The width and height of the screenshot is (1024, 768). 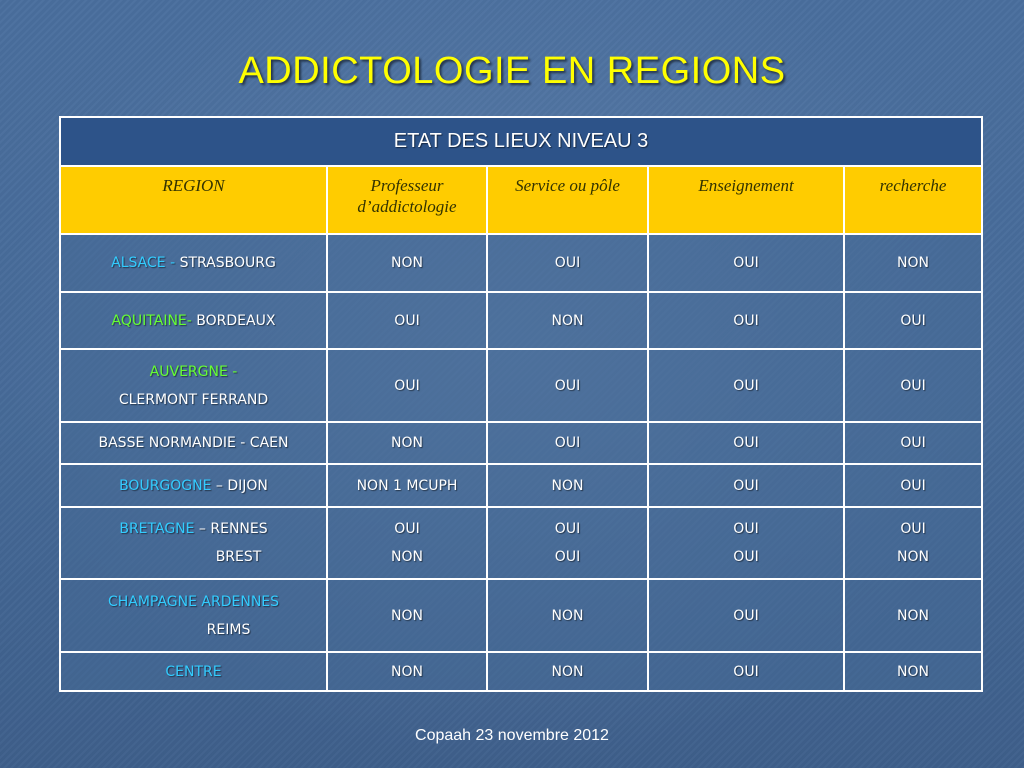 I want to click on region-cell: BRETAGNE – RENNES BREST, so click(x=193, y=543).